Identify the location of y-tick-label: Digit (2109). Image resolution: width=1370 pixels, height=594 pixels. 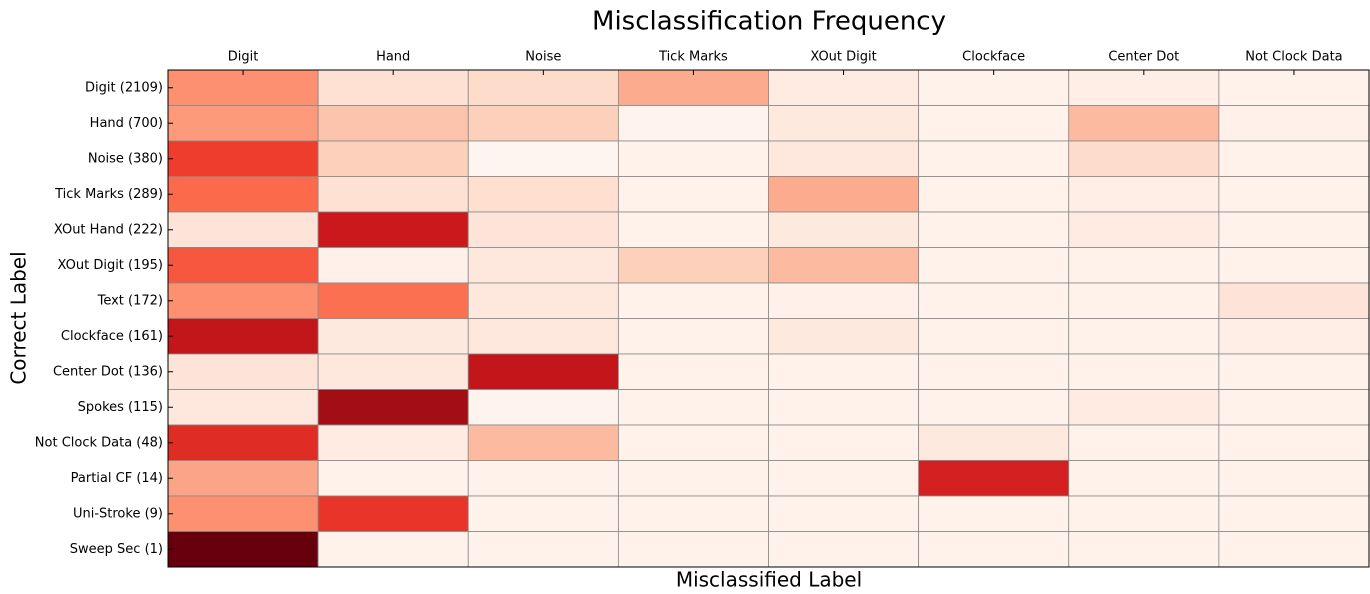
(124, 87).